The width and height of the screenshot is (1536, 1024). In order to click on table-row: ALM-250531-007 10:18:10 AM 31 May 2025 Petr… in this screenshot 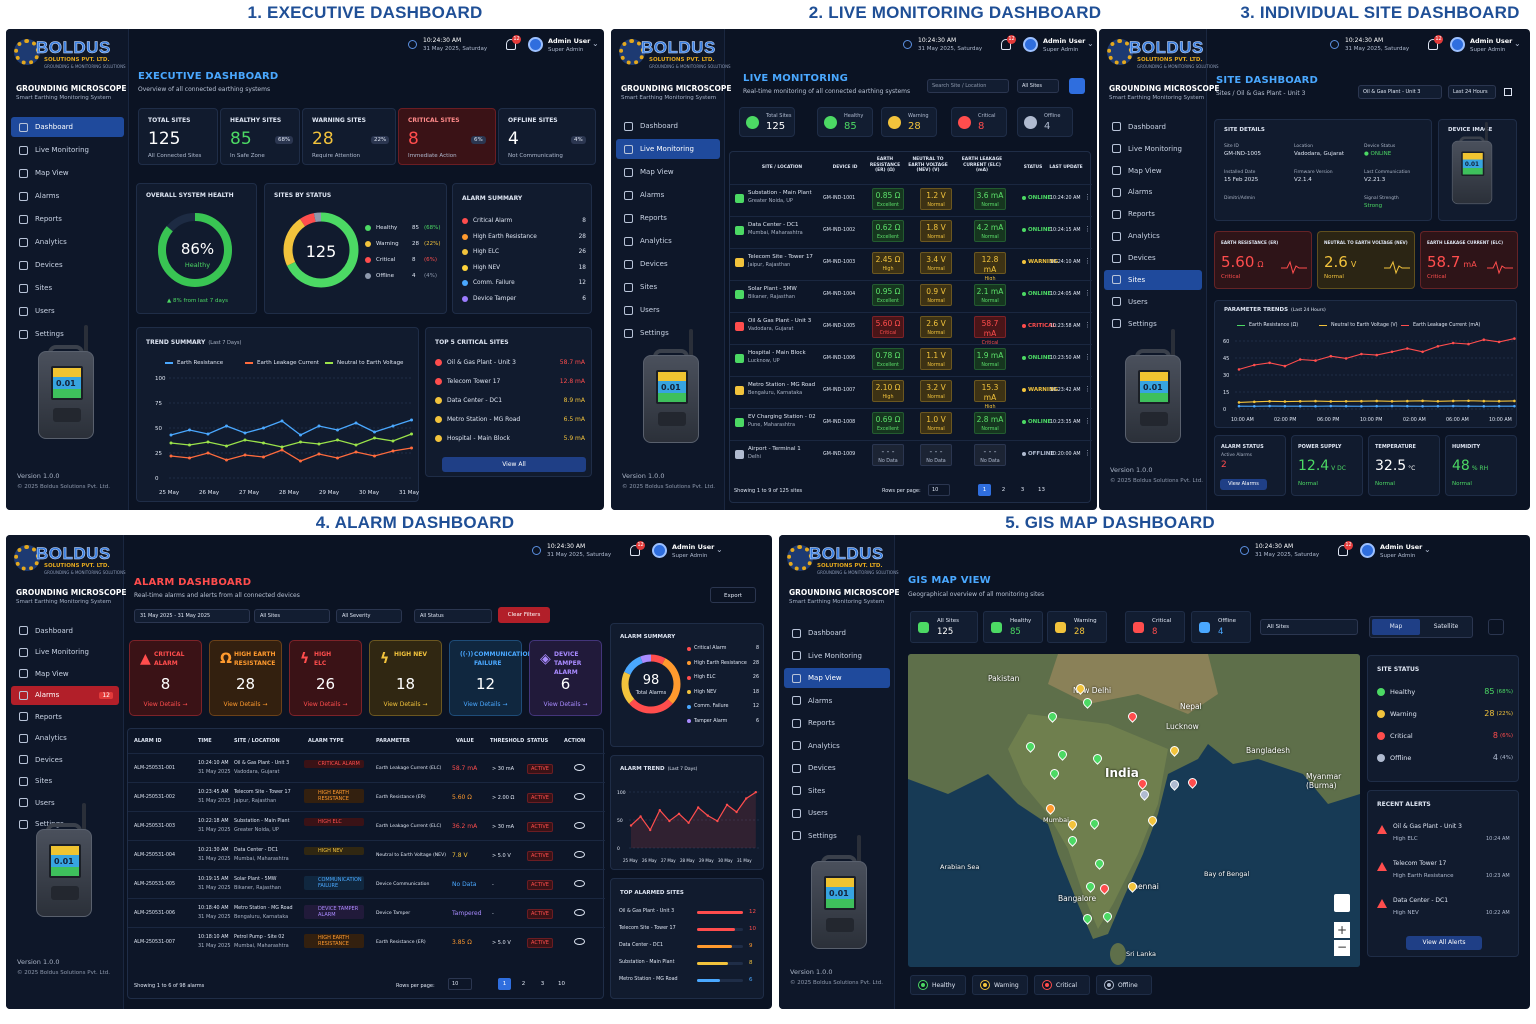, I will do `click(366, 941)`.